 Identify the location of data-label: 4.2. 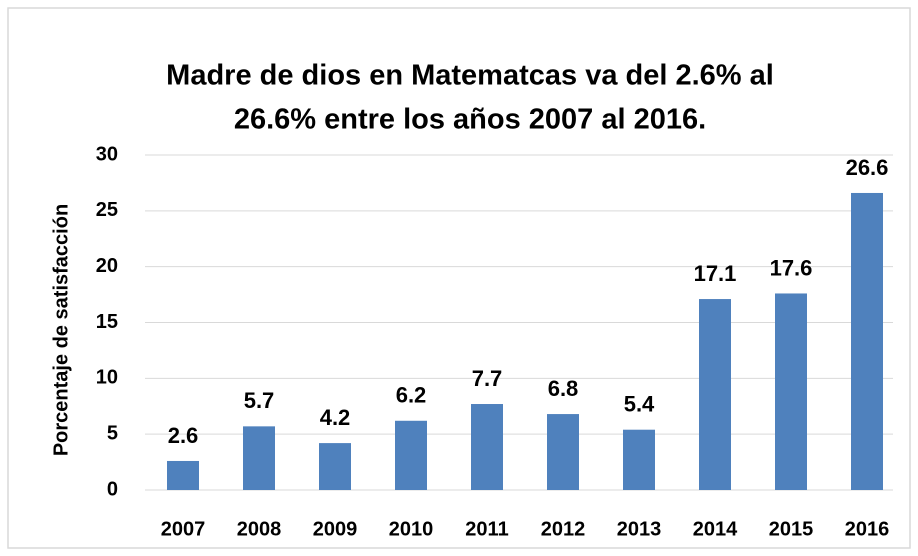
(335, 417).